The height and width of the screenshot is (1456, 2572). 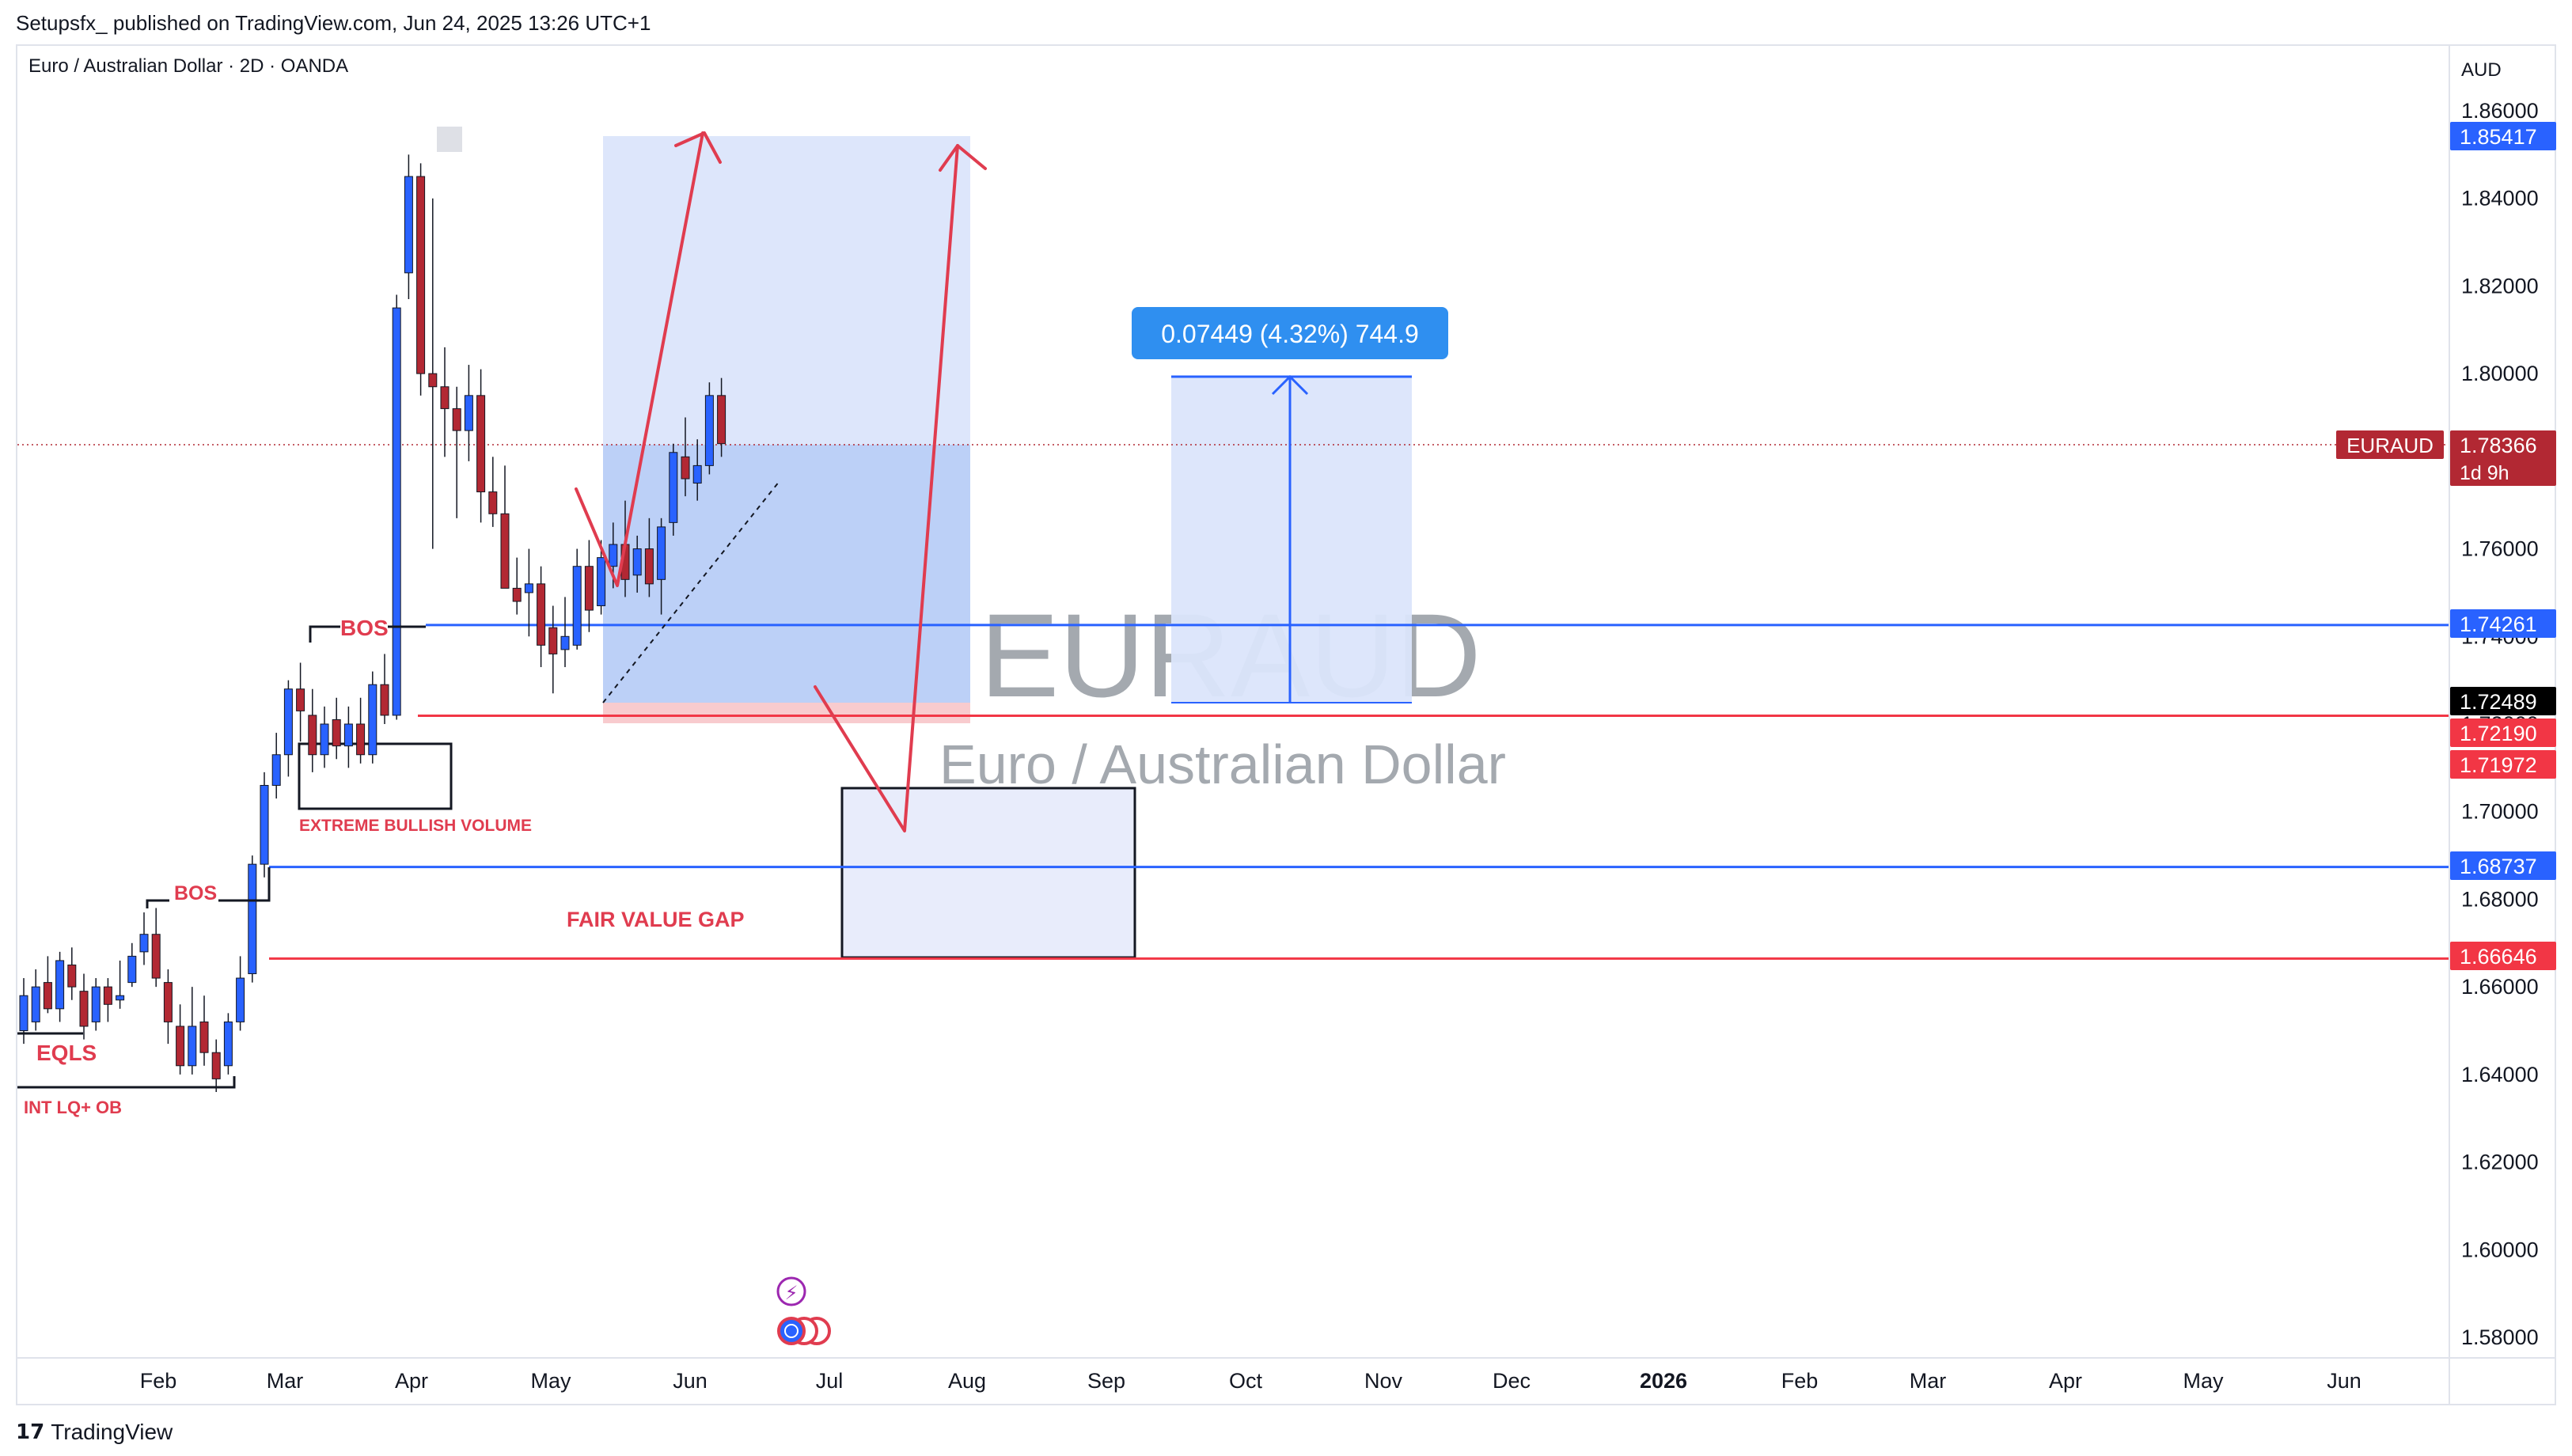 What do you see at coordinates (2500, 1162) in the screenshot?
I see `price-tick-label: 1.62000` at bounding box center [2500, 1162].